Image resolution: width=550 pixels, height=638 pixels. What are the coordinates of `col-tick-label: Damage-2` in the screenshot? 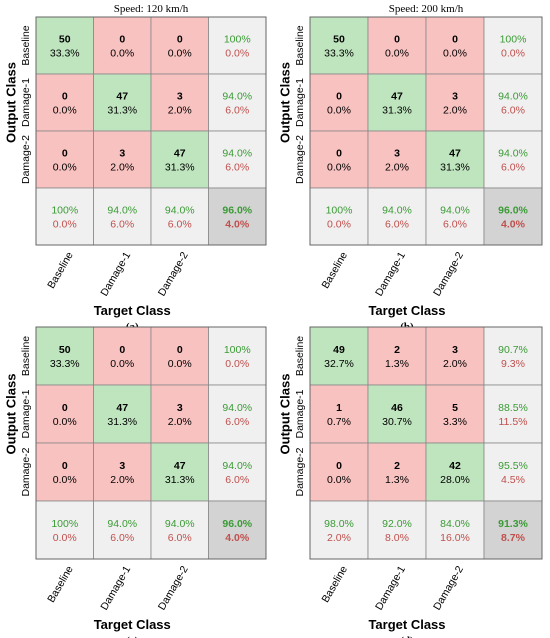 It's located at (173, 274).